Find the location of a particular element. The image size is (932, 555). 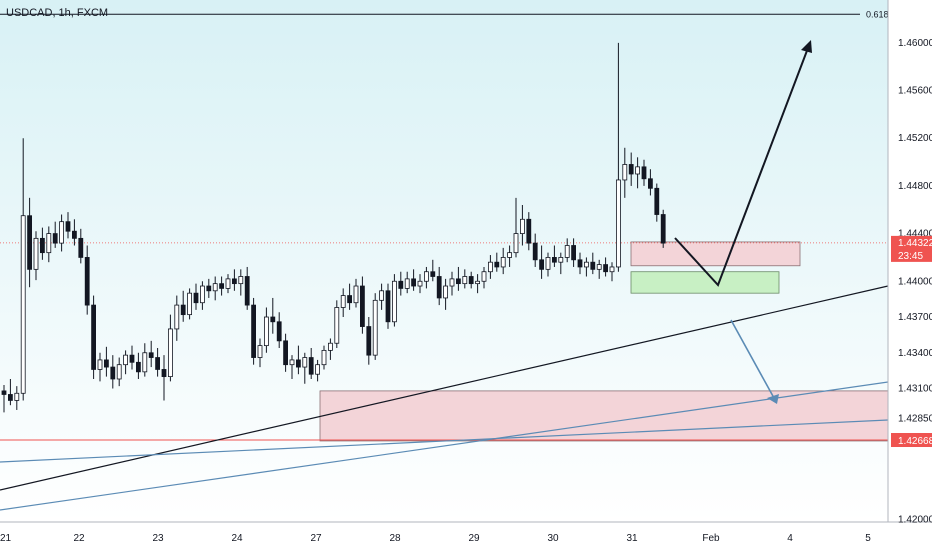

x-tick-label: 31 is located at coordinates (632, 538).